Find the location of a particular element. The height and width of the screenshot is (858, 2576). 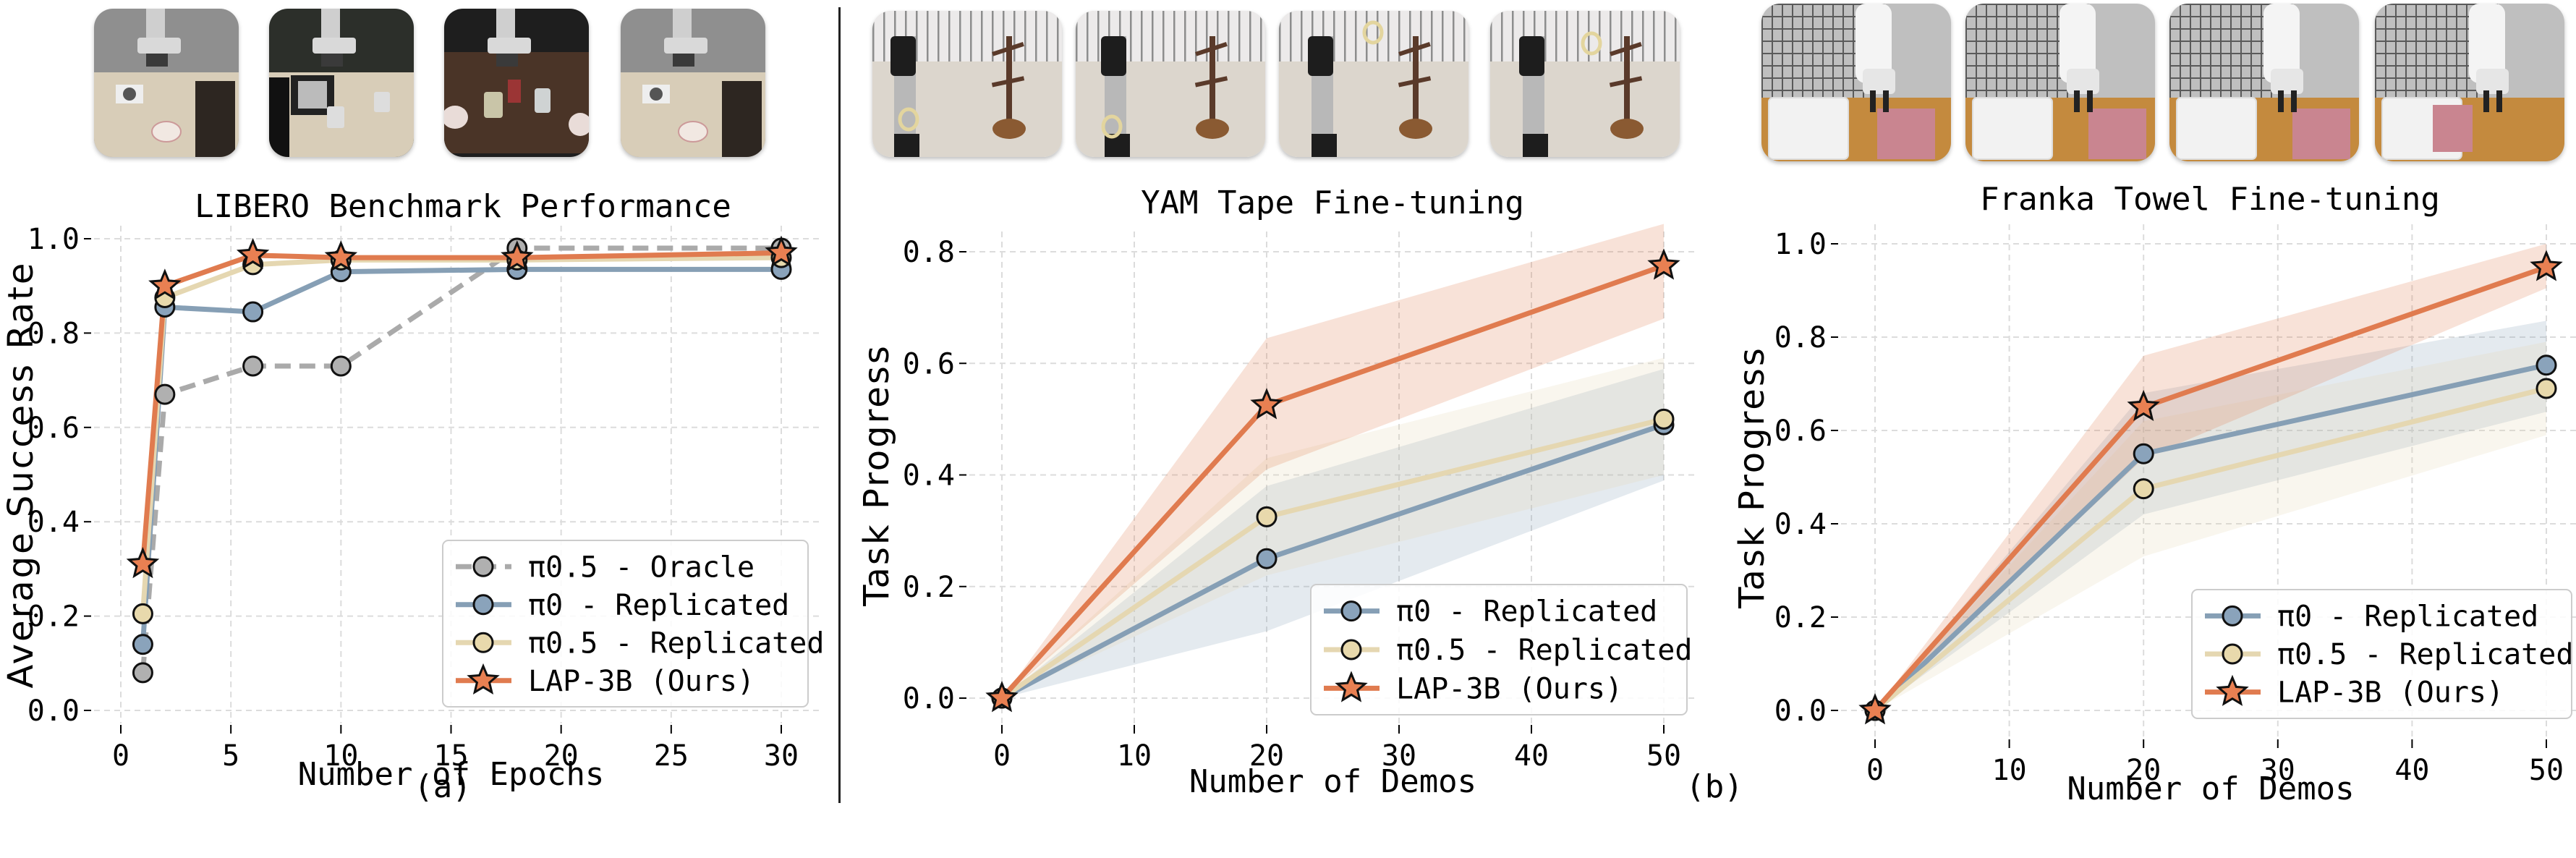

chart-title: Franka Towel Fine-tuning is located at coordinates (2210, 199).